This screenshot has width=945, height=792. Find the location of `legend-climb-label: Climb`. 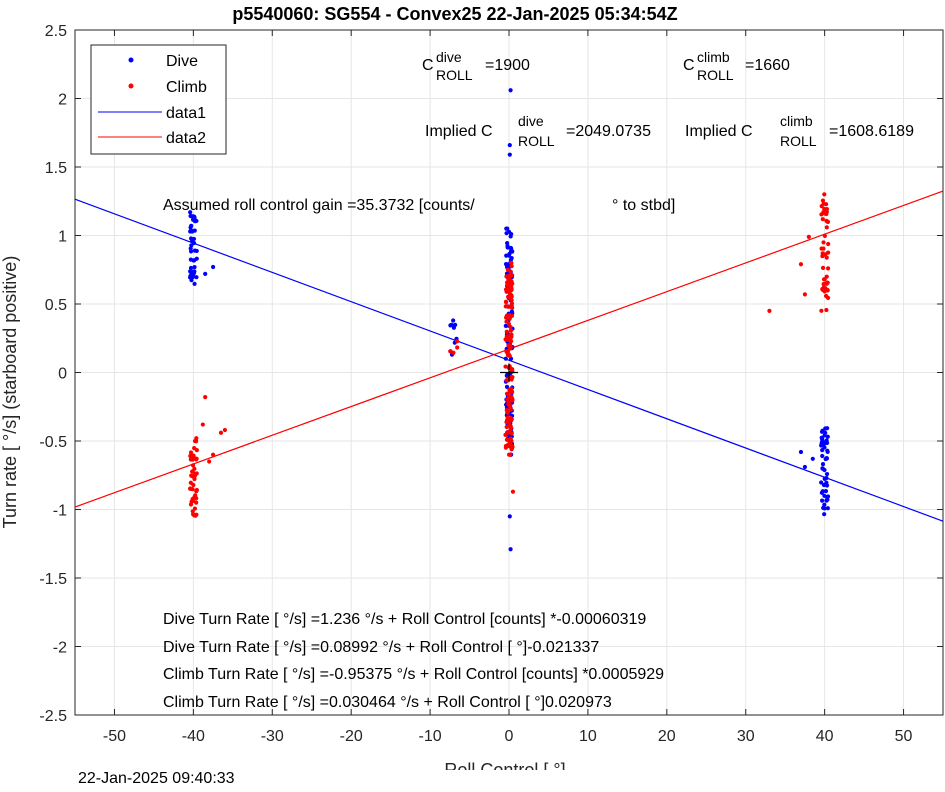

legend-climb-label: Climb is located at coordinates (186, 87).